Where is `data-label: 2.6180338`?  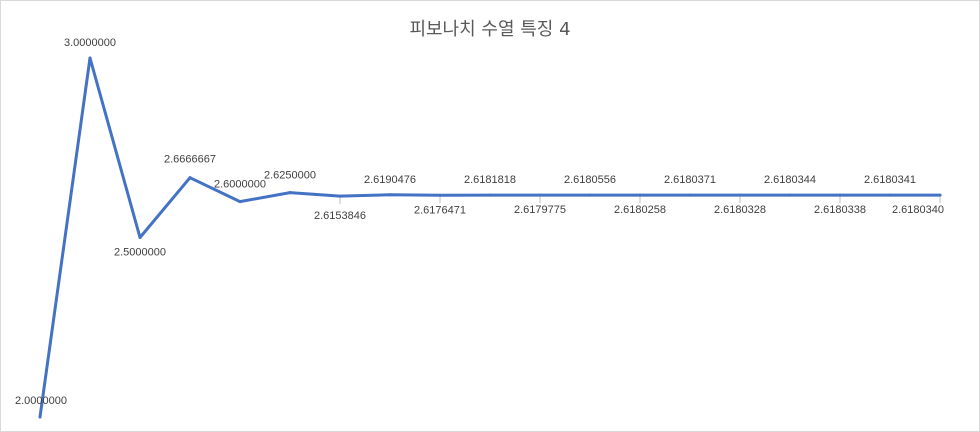 data-label: 2.6180338 is located at coordinates (840, 210).